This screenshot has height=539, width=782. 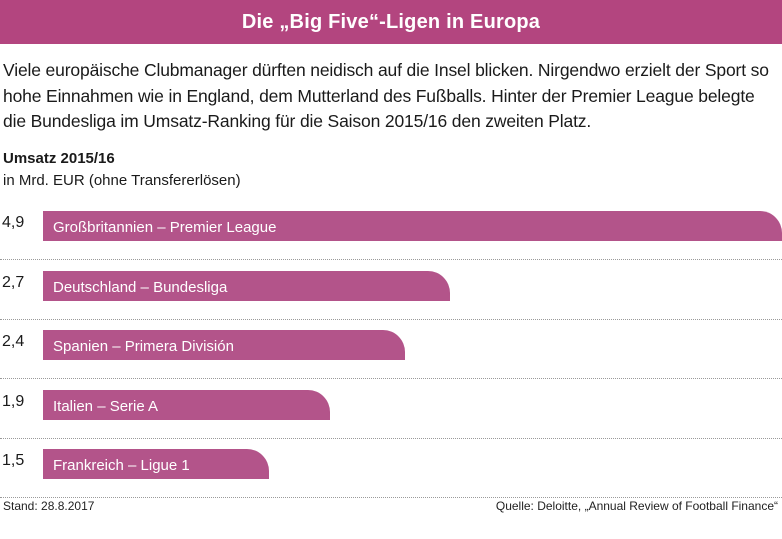 I want to click on bar: Deutschland – Bundesliga, so click(x=246, y=286).